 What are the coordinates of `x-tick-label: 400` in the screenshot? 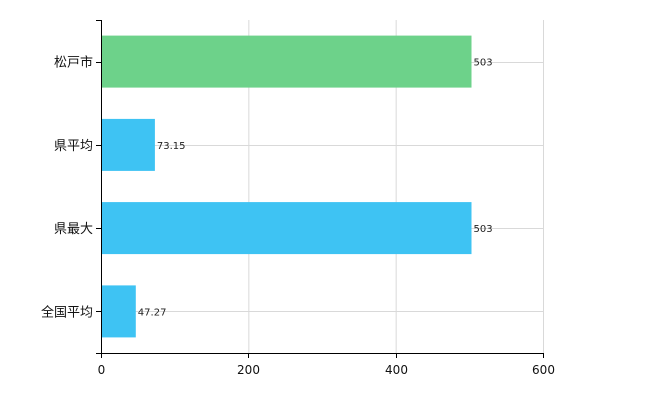 It's located at (396, 370).